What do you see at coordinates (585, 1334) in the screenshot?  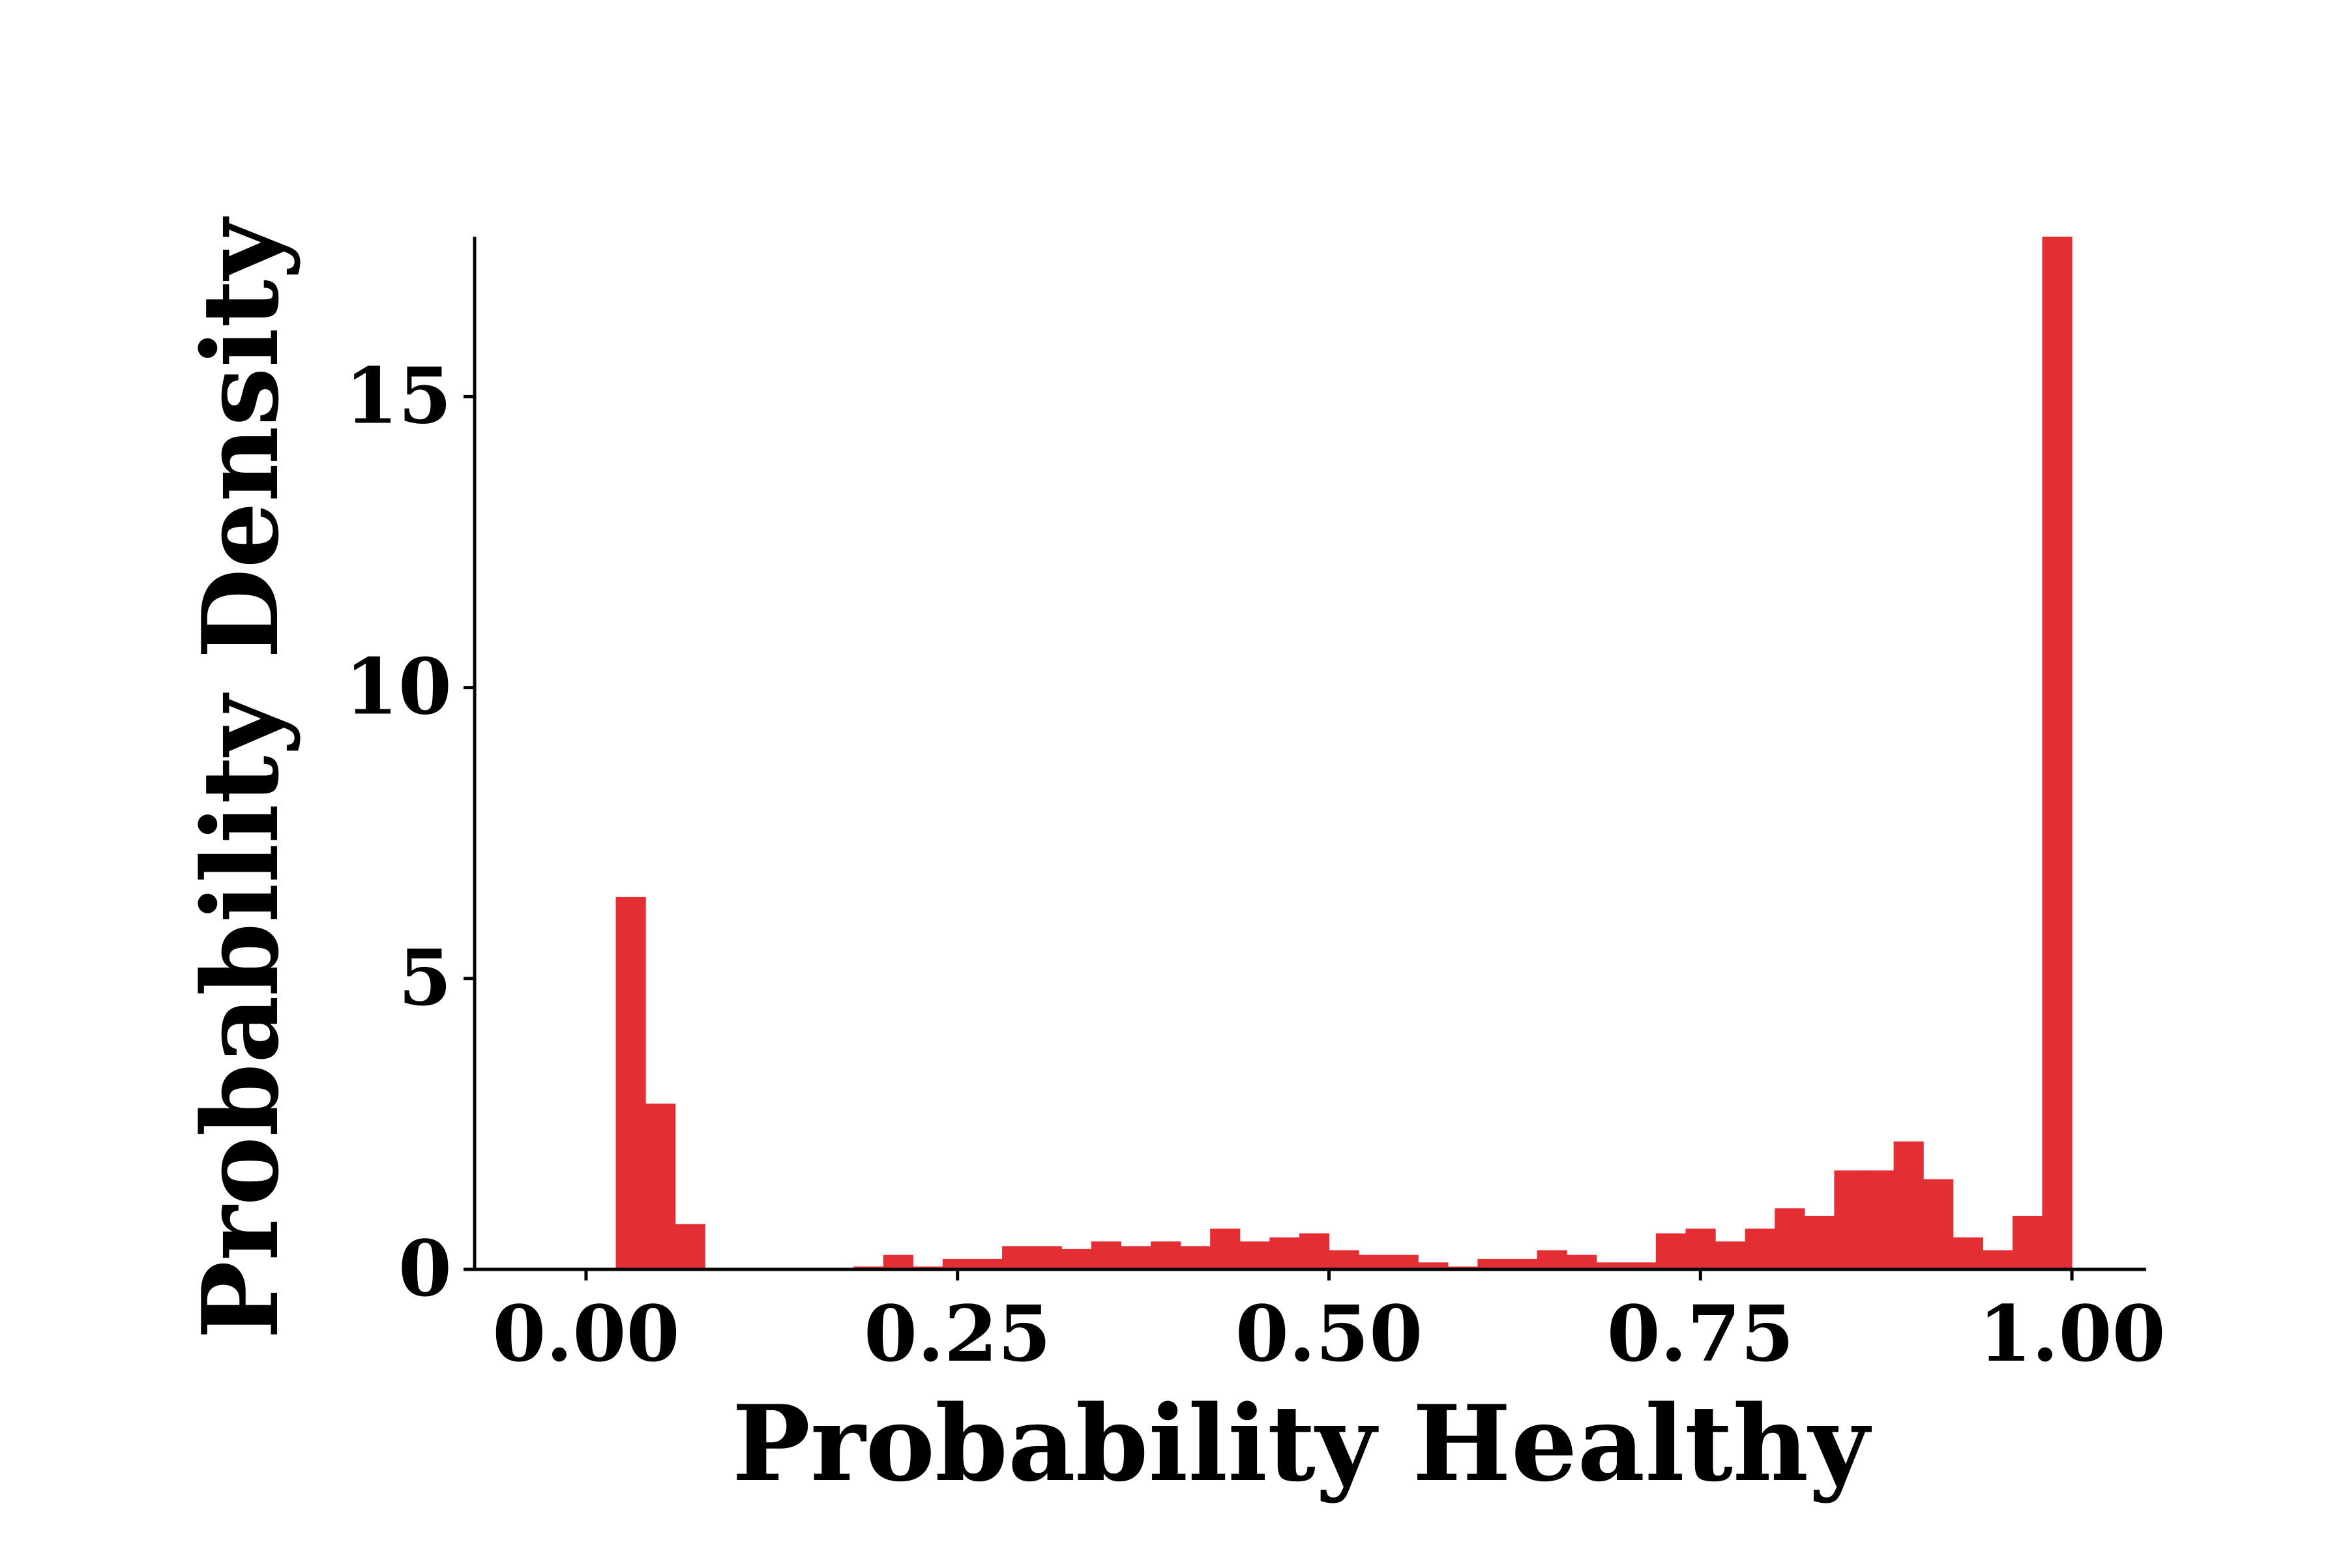 I see `x-tick-label: 0.00` at bounding box center [585, 1334].